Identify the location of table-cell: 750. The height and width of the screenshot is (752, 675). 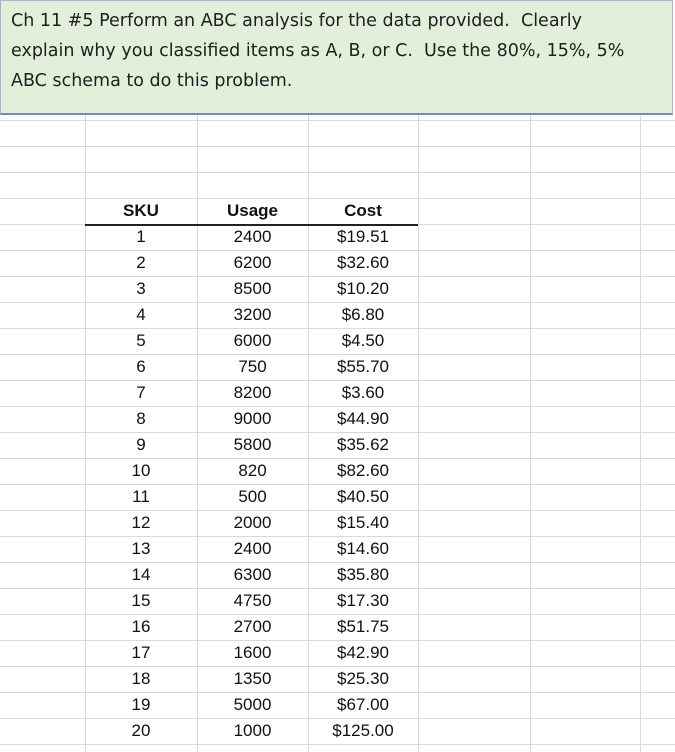
(252, 366).